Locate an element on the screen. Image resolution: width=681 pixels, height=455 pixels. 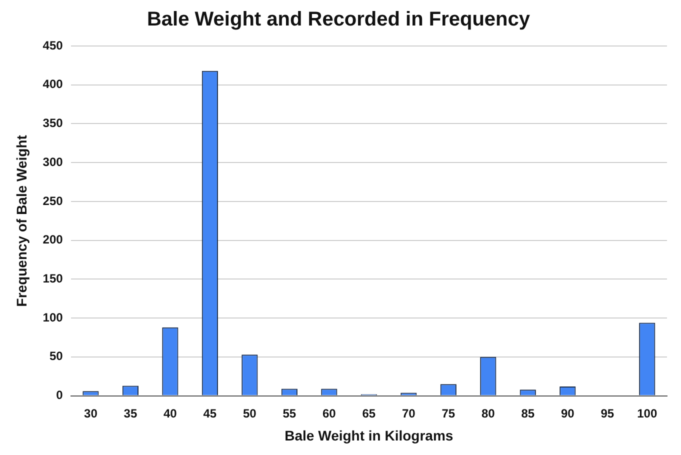
y-tick-label: 350 is located at coordinates (53, 123).